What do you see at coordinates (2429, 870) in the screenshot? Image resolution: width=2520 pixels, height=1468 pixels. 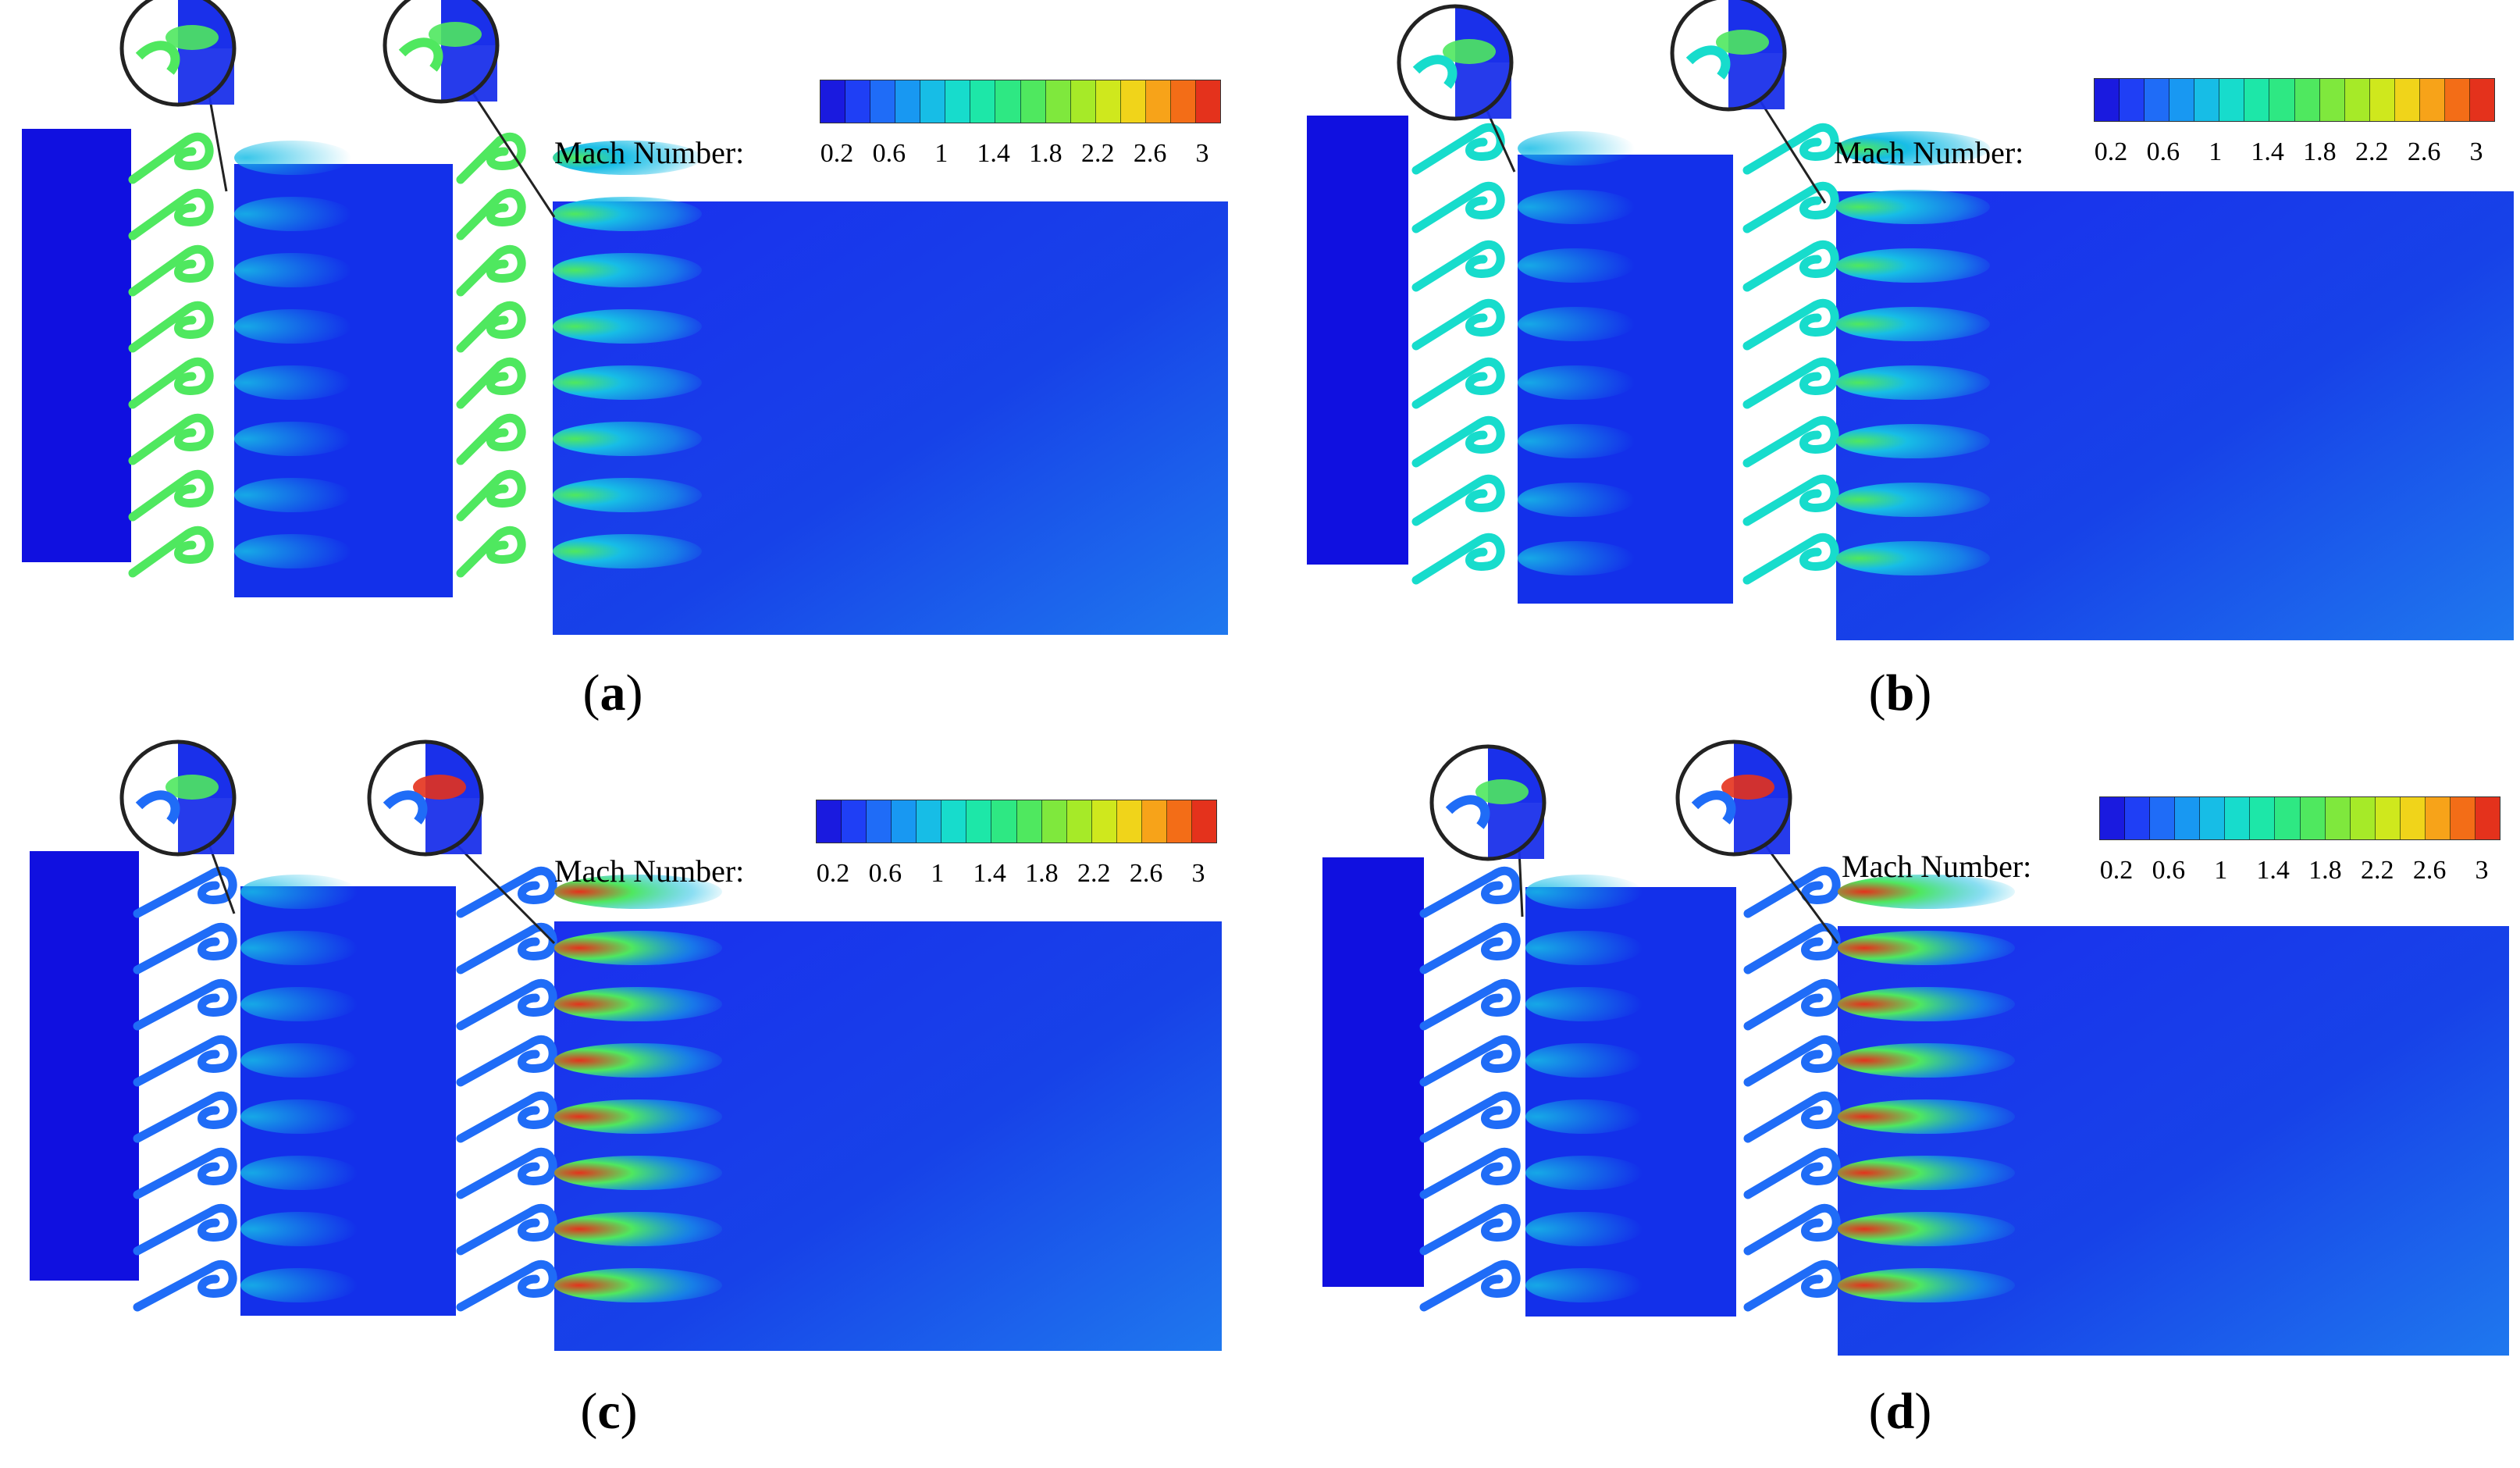 I see `colorbar-tick-label: 2.6` at bounding box center [2429, 870].